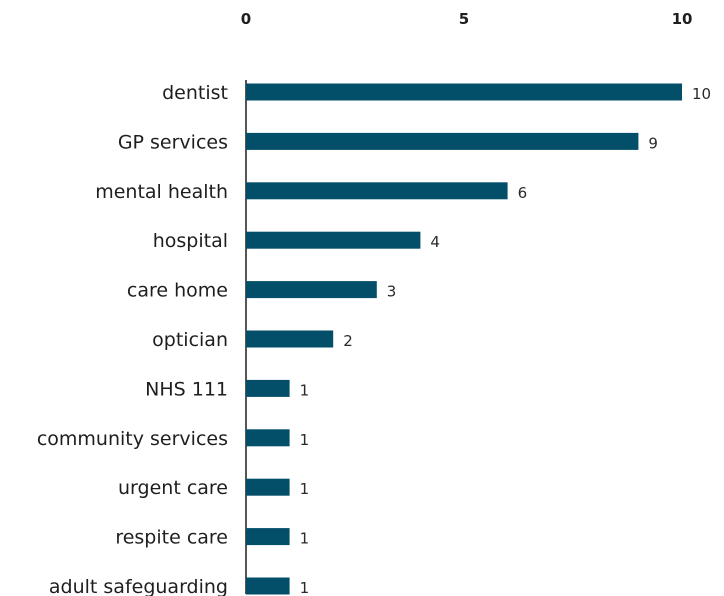 This screenshot has height=596, width=724. Describe the element at coordinates (173, 142) in the screenshot. I see `category-label: GP services` at that location.